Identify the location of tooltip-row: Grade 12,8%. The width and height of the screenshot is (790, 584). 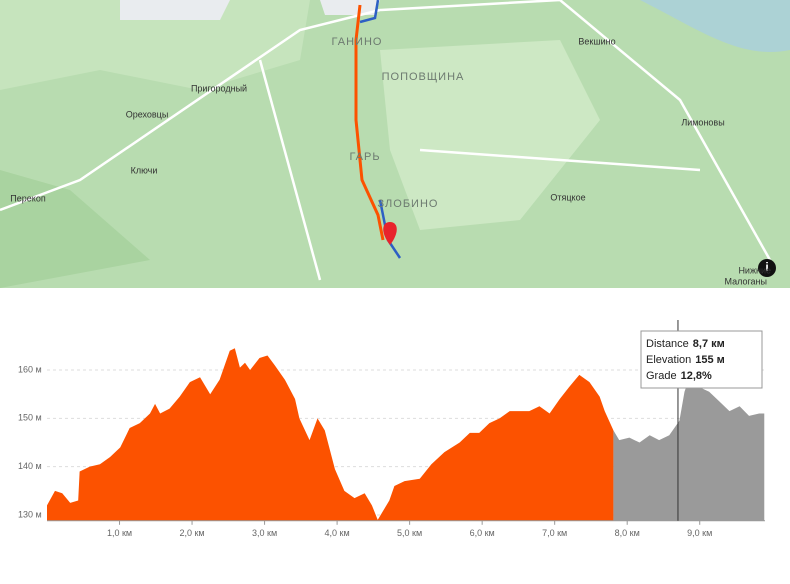
(679, 376).